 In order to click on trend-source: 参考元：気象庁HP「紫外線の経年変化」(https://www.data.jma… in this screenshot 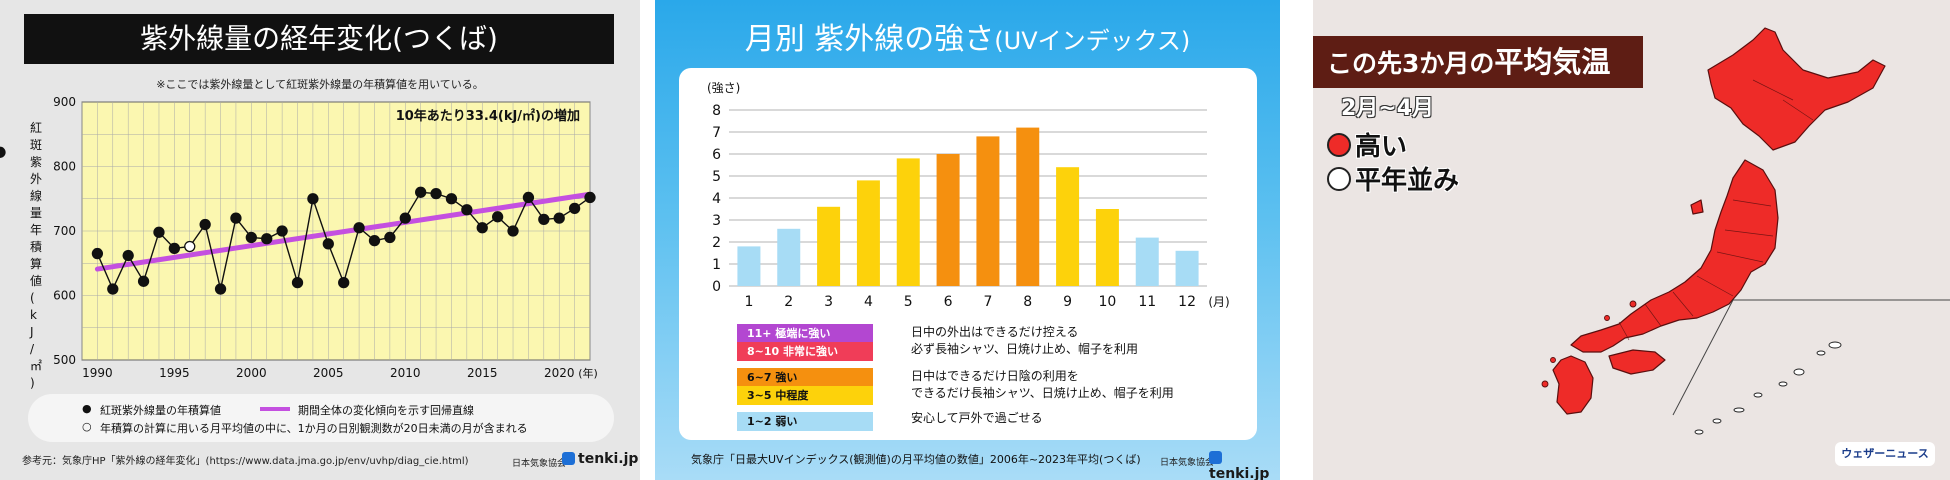, I will do `click(245, 461)`.